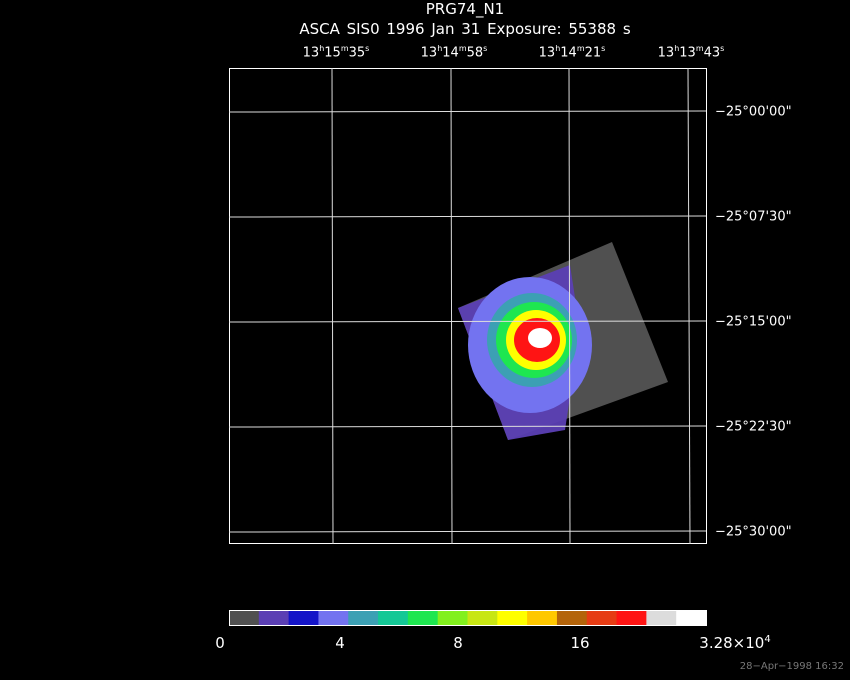  I want to click on dec-label-1: −25°00'00", so click(753, 112).